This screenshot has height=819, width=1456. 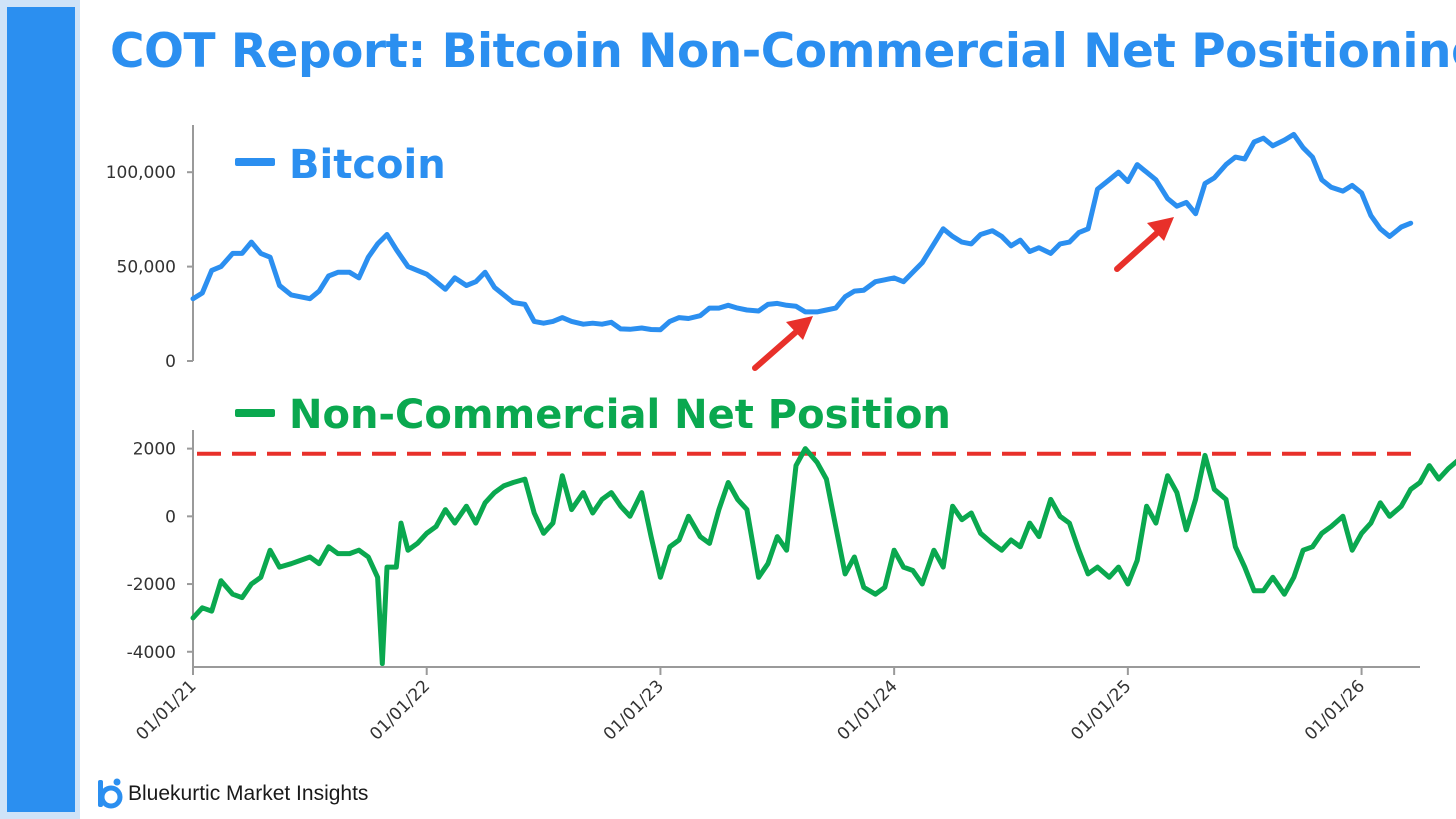 I want to click on arrow-2023-shaft, so click(x=775, y=350).